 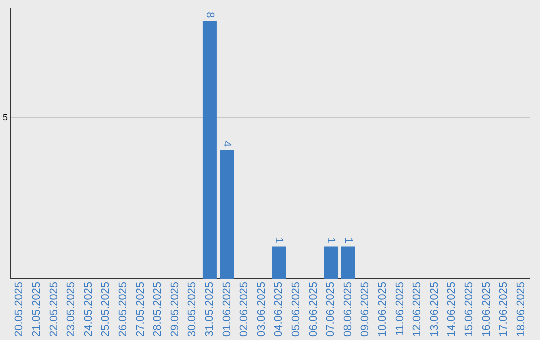 I want to click on y-tick-label: 5, so click(x=5, y=117).